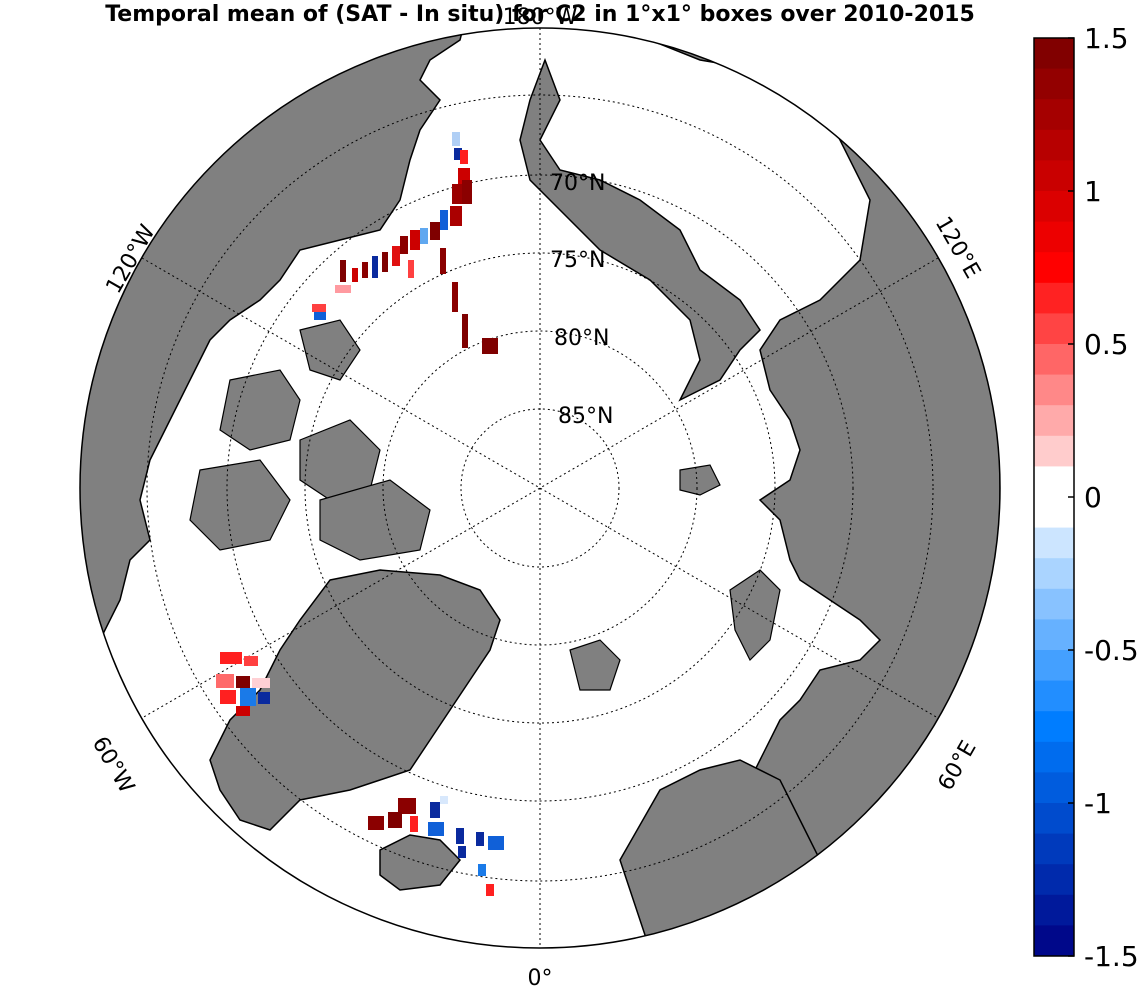 The height and width of the screenshot is (995, 1142). Describe the element at coordinates (405, 243) in the screenshot. I see `data-boxes-beaufort` at that location.